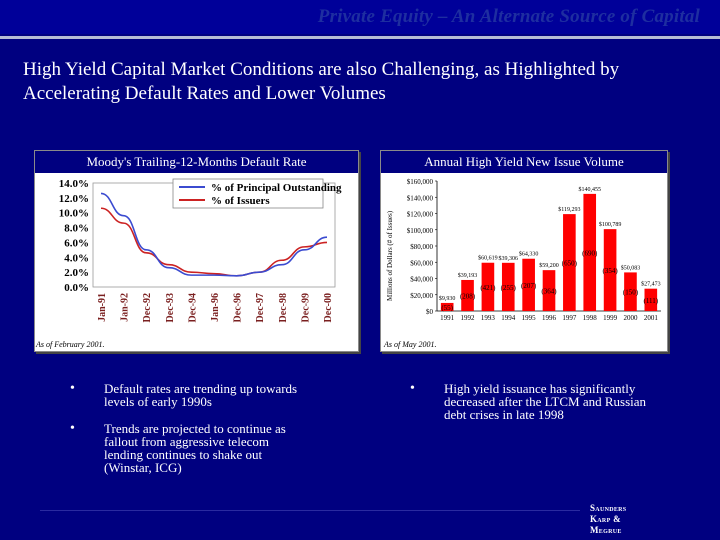 The width and height of the screenshot is (720, 540). I want to click on x-tick-label: 1998, so click(590, 318).